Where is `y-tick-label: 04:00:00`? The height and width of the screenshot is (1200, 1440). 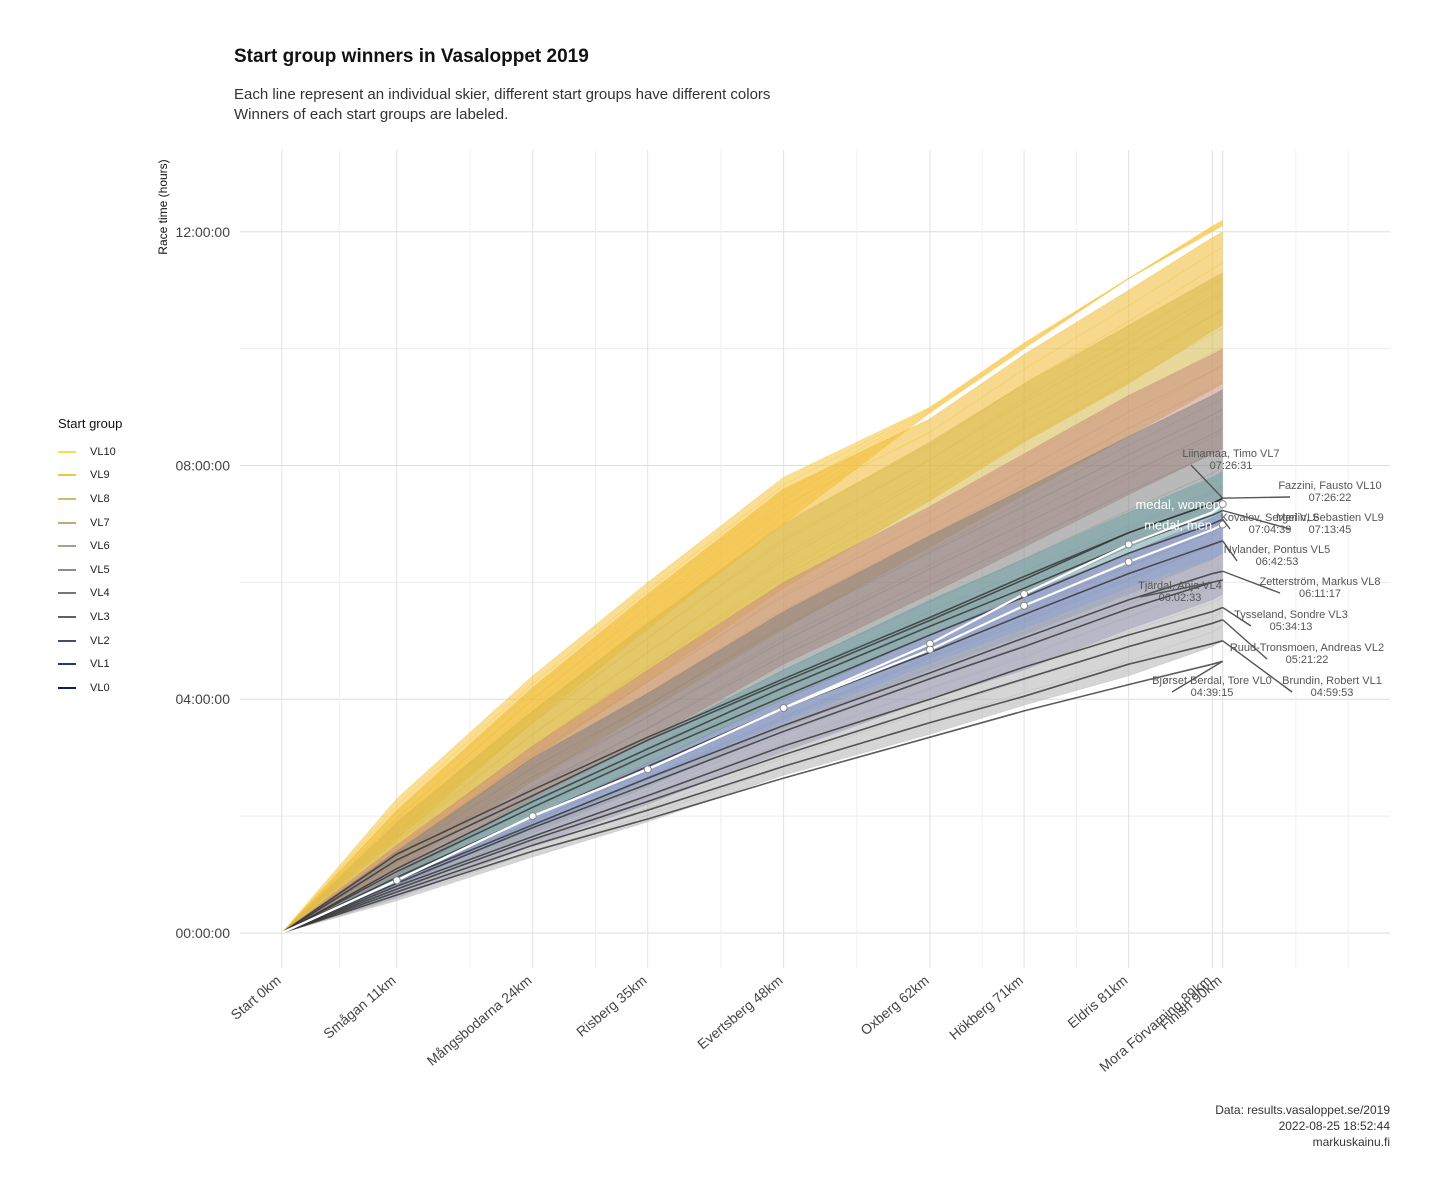
y-tick-label: 04:00:00 is located at coordinates (203, 699).